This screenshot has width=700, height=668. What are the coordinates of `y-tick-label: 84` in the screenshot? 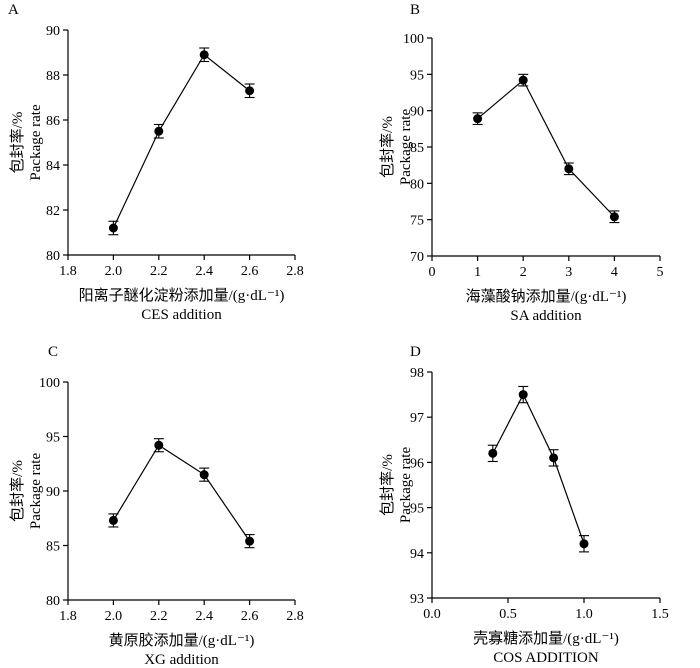 It's located at (53, 166).